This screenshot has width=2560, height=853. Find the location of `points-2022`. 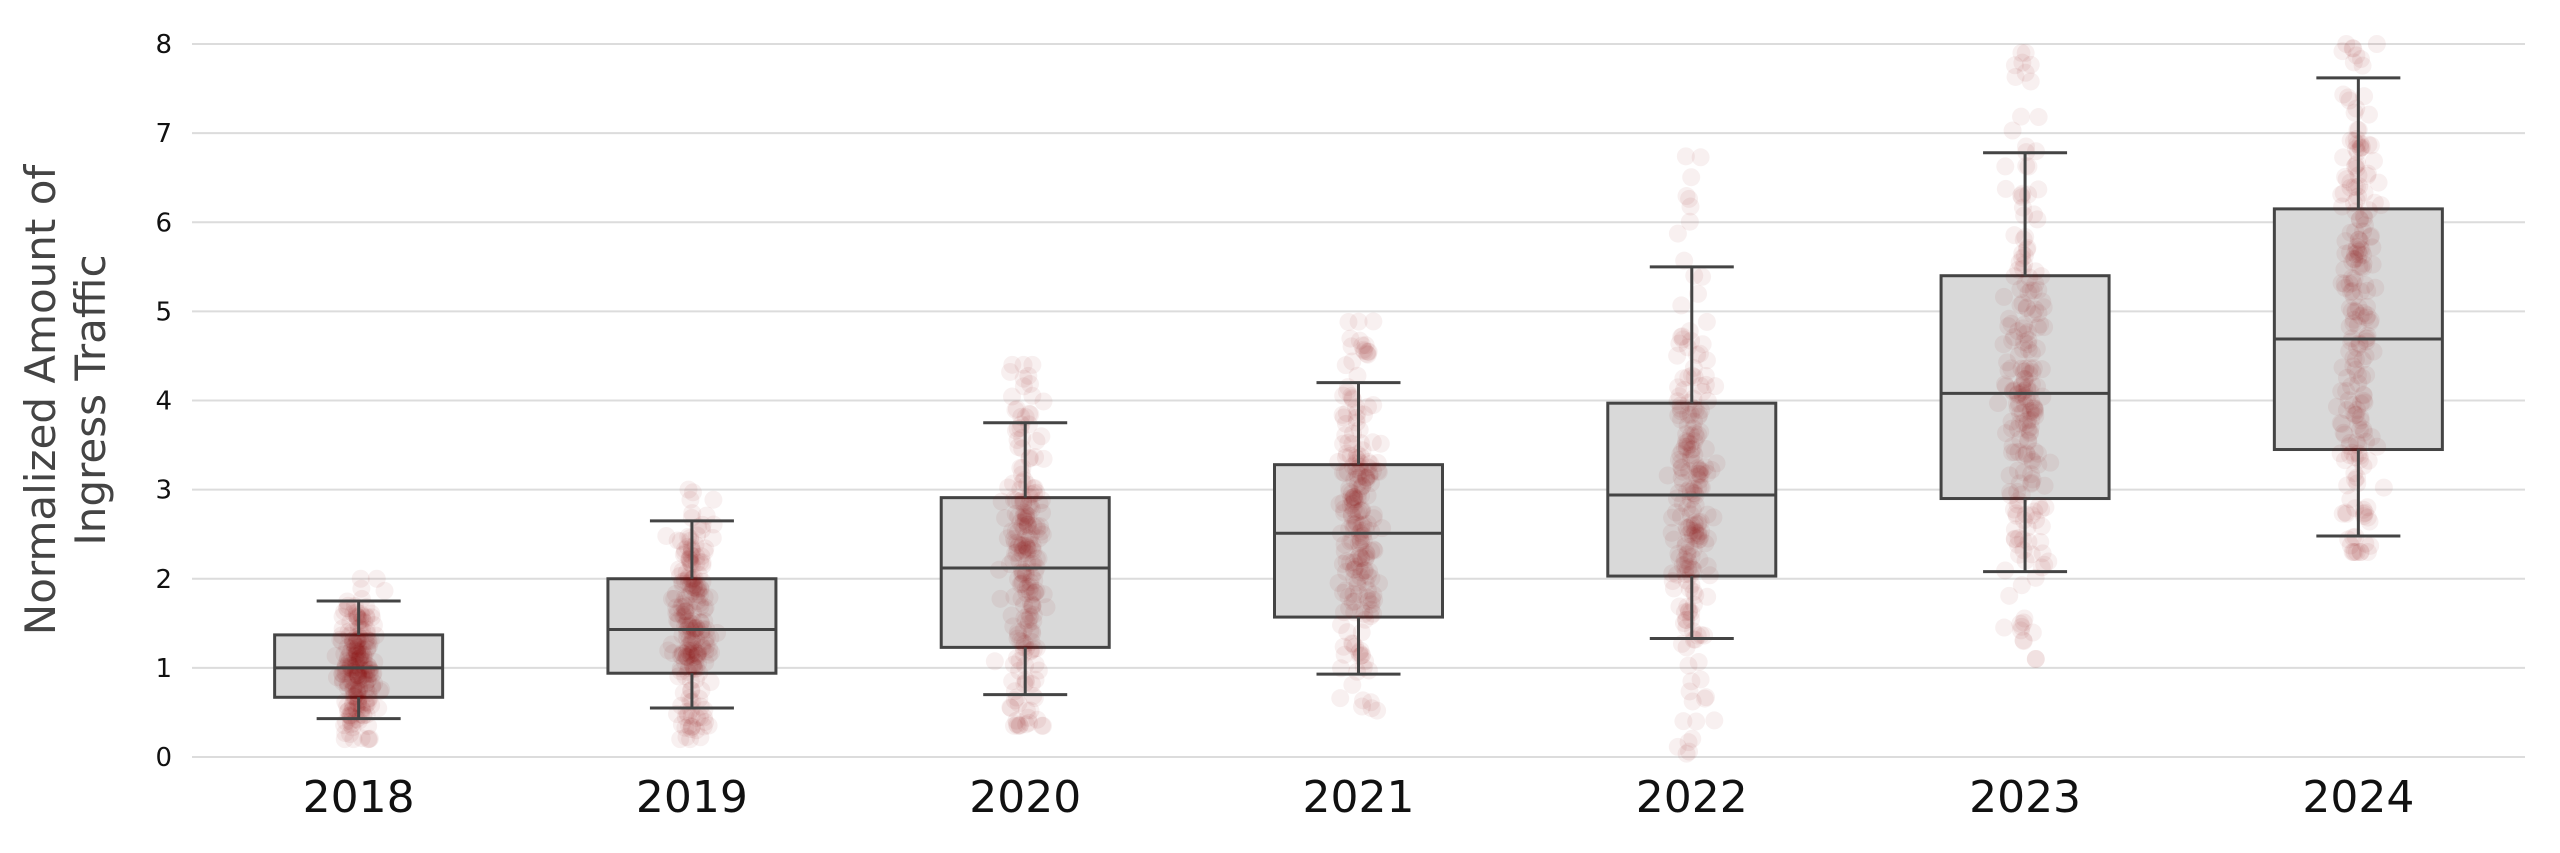

points-2022 is located at coordinates (1692, 455).